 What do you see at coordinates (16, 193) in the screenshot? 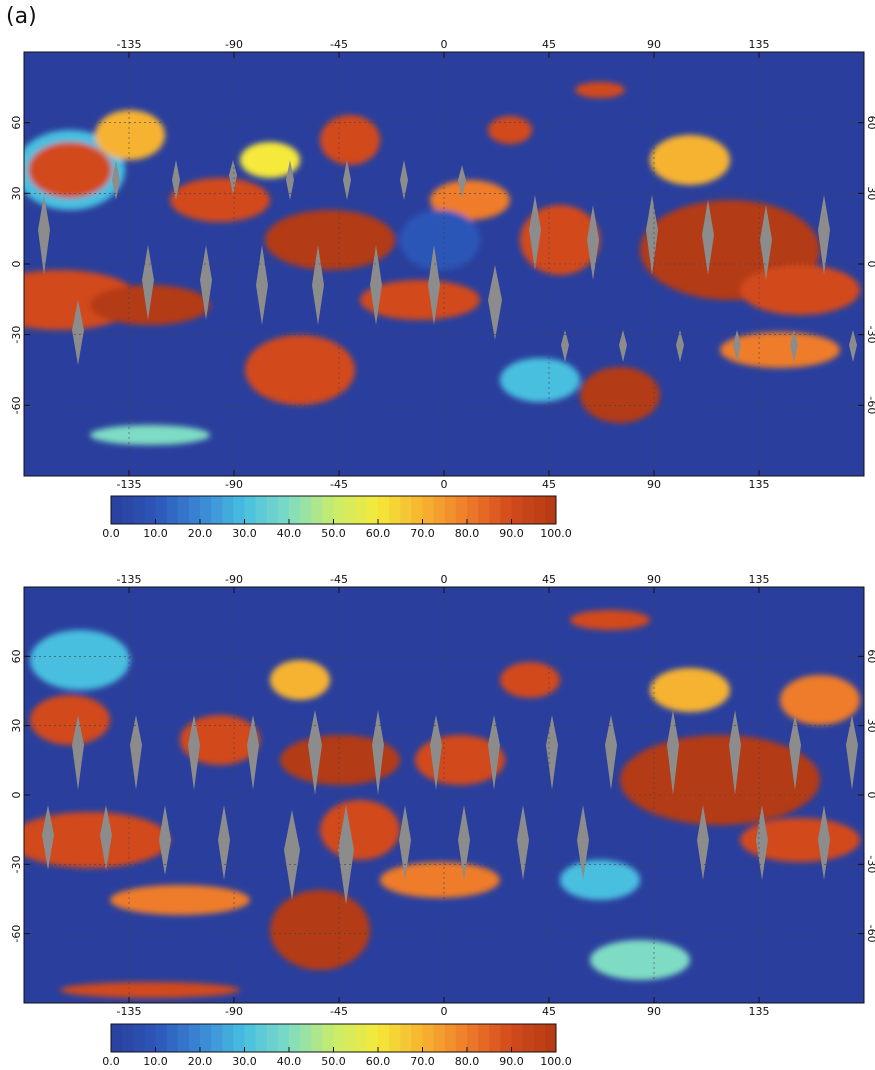
I see `lat-tick-label-left: 30` at bounding box center [16, 193].